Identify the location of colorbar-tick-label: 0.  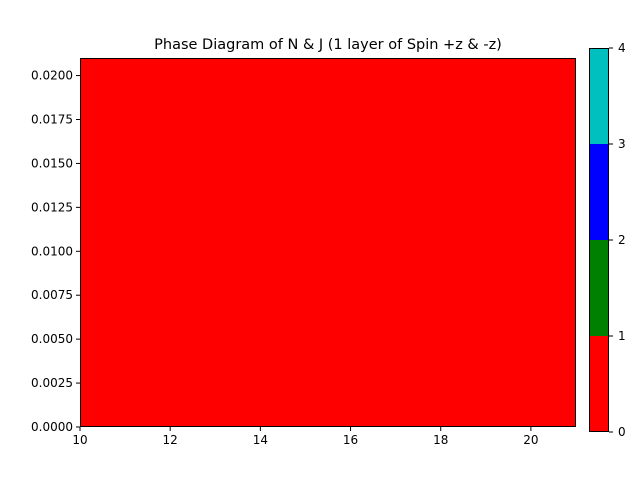
(622, 432).